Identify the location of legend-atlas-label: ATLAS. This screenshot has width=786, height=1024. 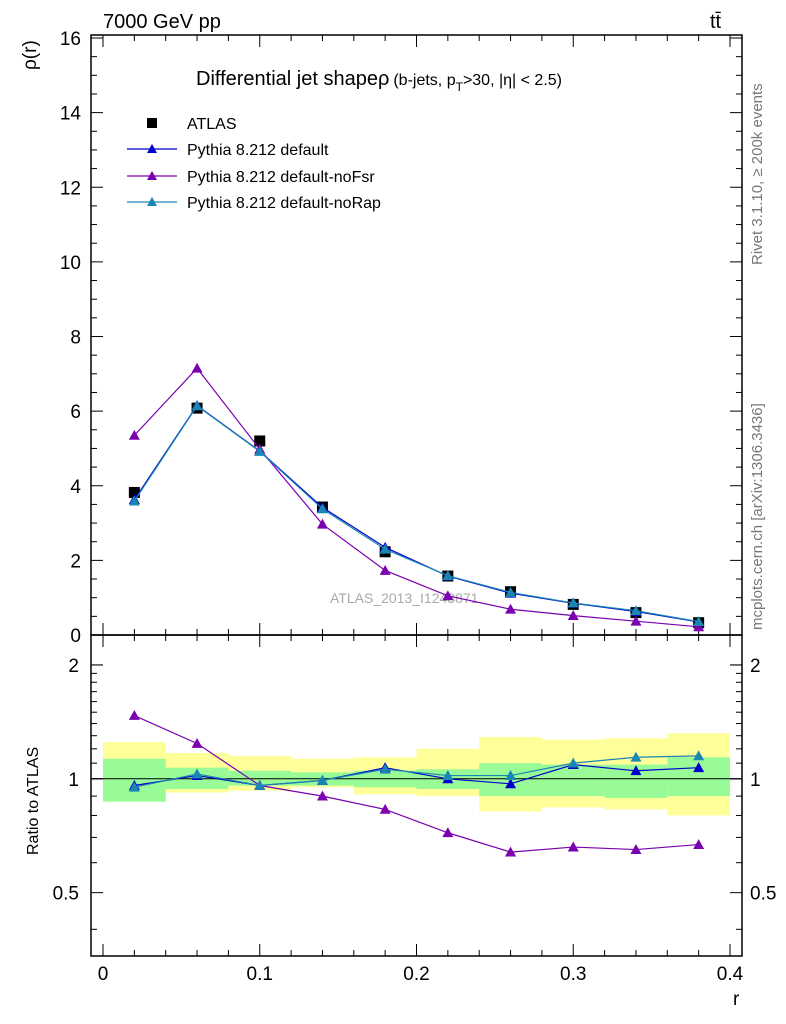
(212, 124).